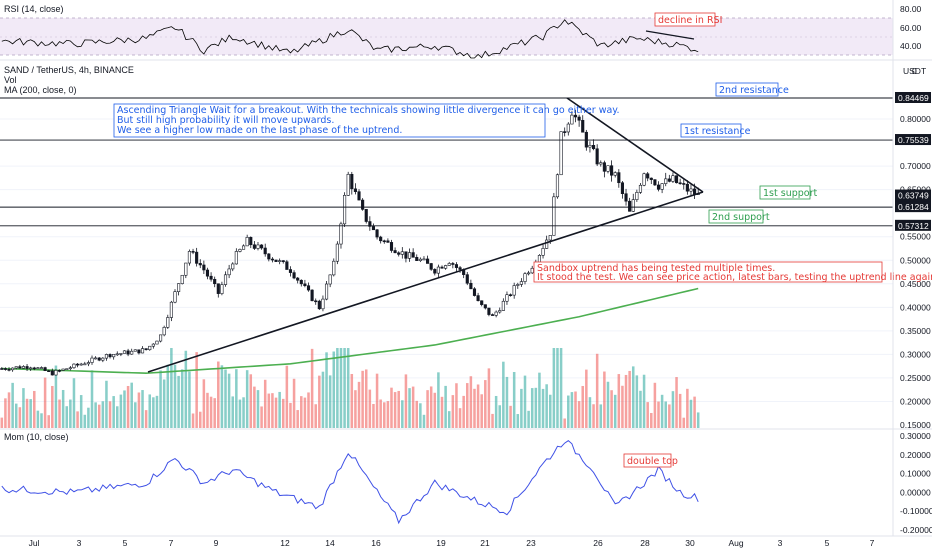 The height and width of the screenshot is (550, 932). What do you see at coordinates (647, 460) in the screenshot?
I see `mom-note-box` at bounding box center [647, 460].